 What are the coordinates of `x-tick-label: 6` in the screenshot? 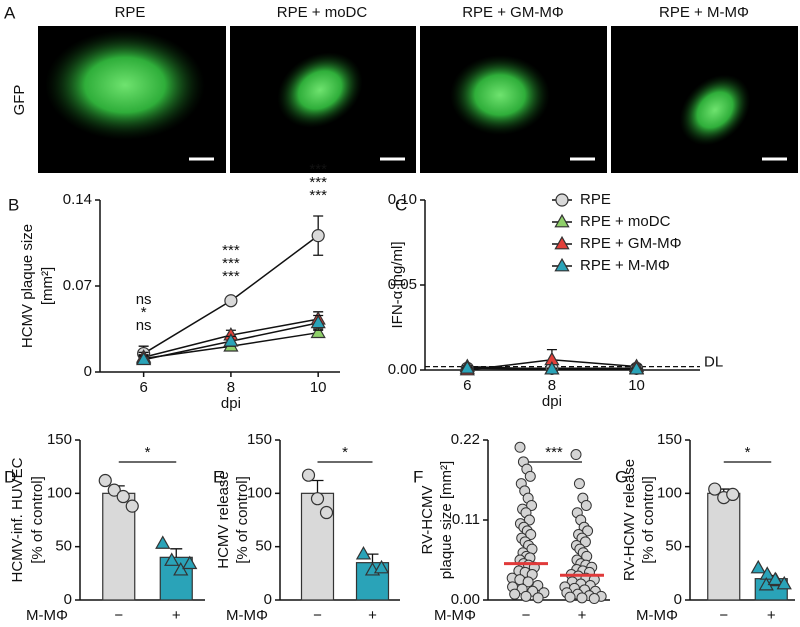 It's located at (143, 387).